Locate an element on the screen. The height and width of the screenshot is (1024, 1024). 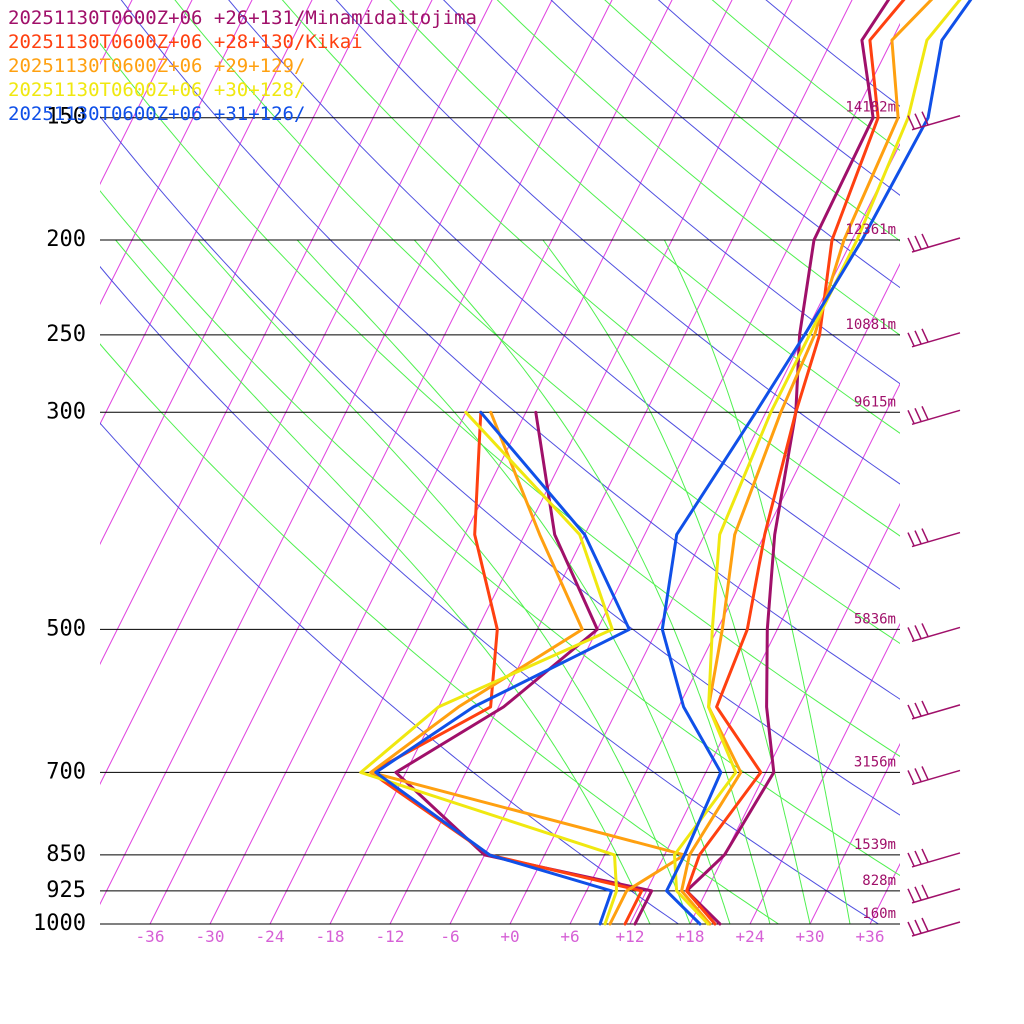
temperature-tick-label: -30 is located at coordinates (210, 936).